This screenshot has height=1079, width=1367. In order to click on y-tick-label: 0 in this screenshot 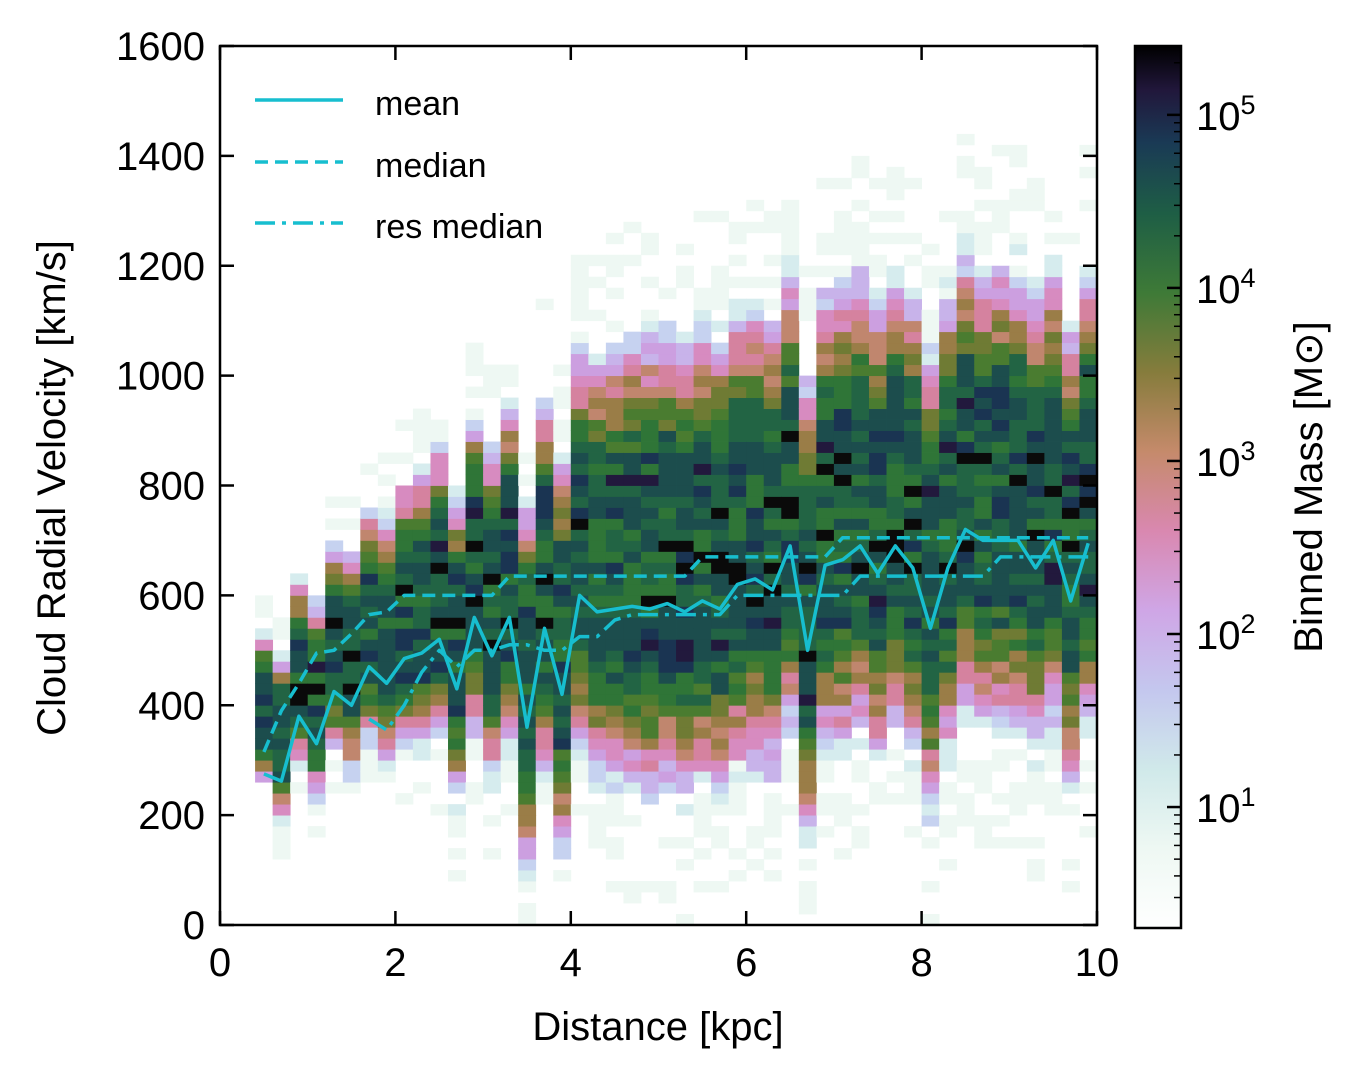, I will do `click(194, 926)`.